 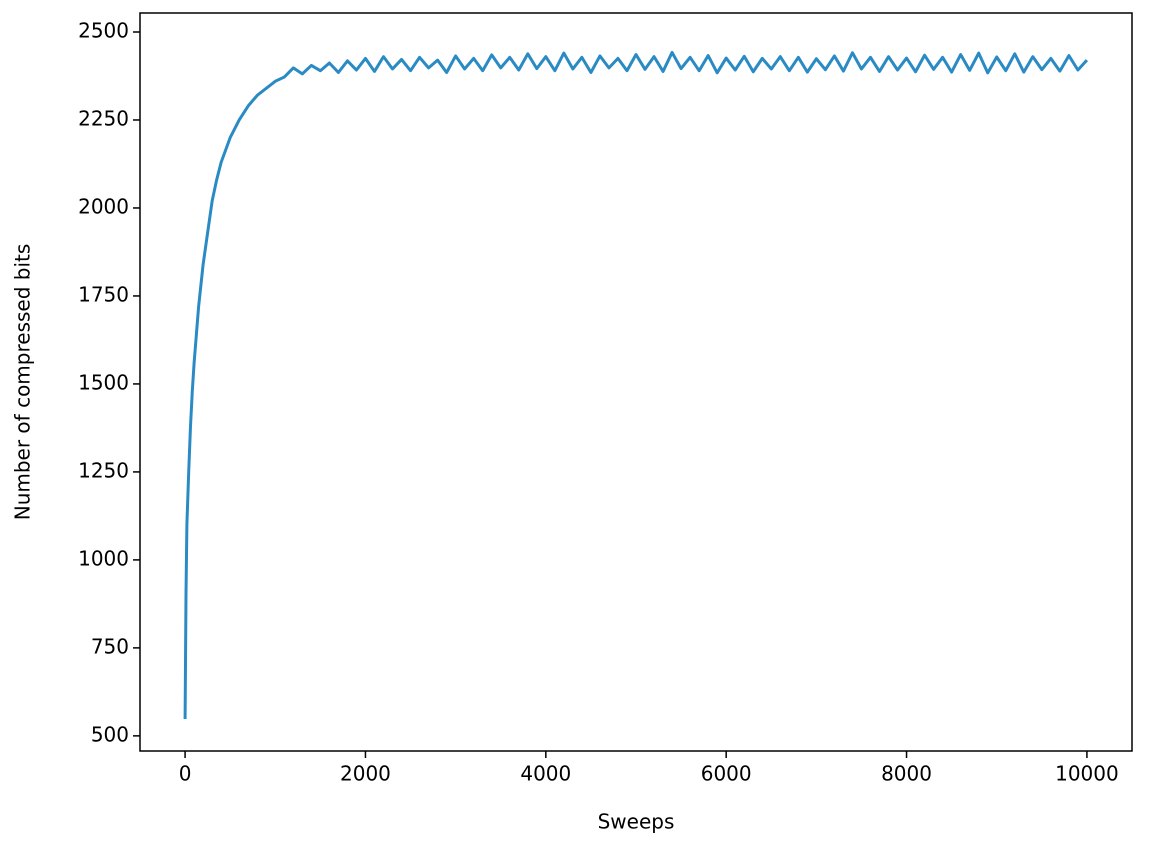 What do you see at coordinates (103, 382) in the screenshot?
I see `y-tick-label: 1500` at bounding box center [103, 382].